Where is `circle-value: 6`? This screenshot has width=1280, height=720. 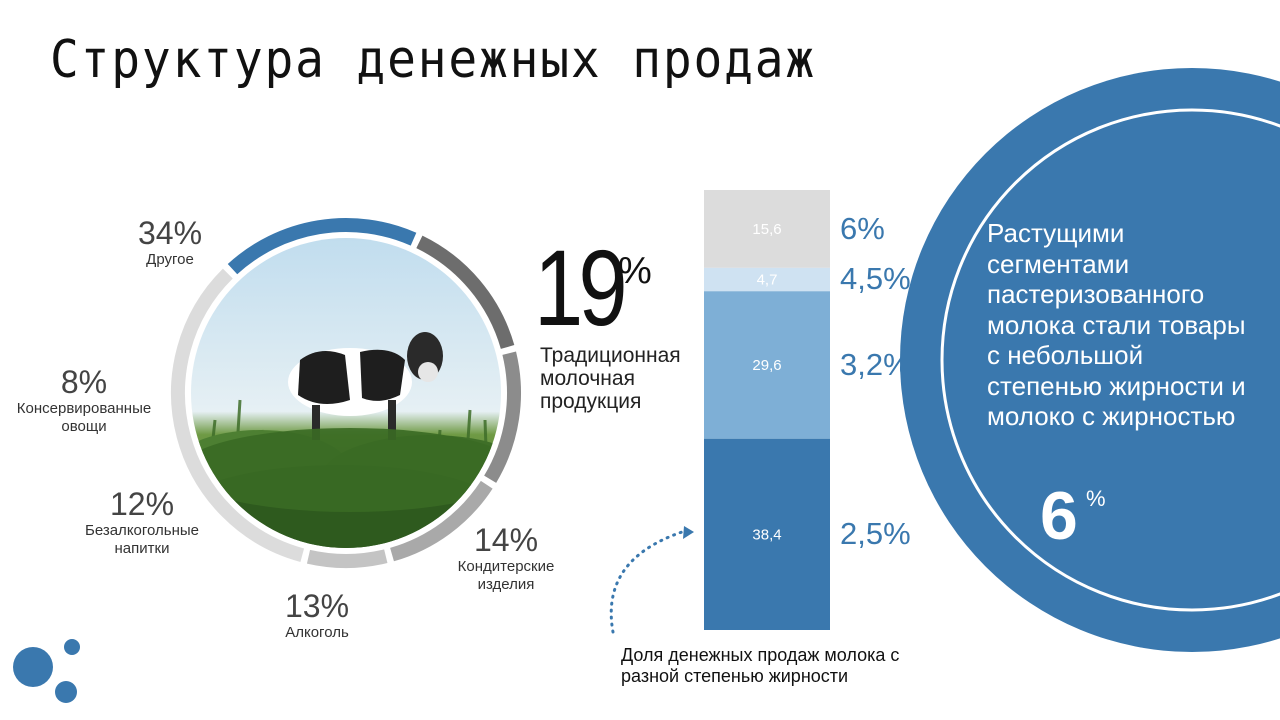
circle-value: 6 is located at coordinates (1059, 516).